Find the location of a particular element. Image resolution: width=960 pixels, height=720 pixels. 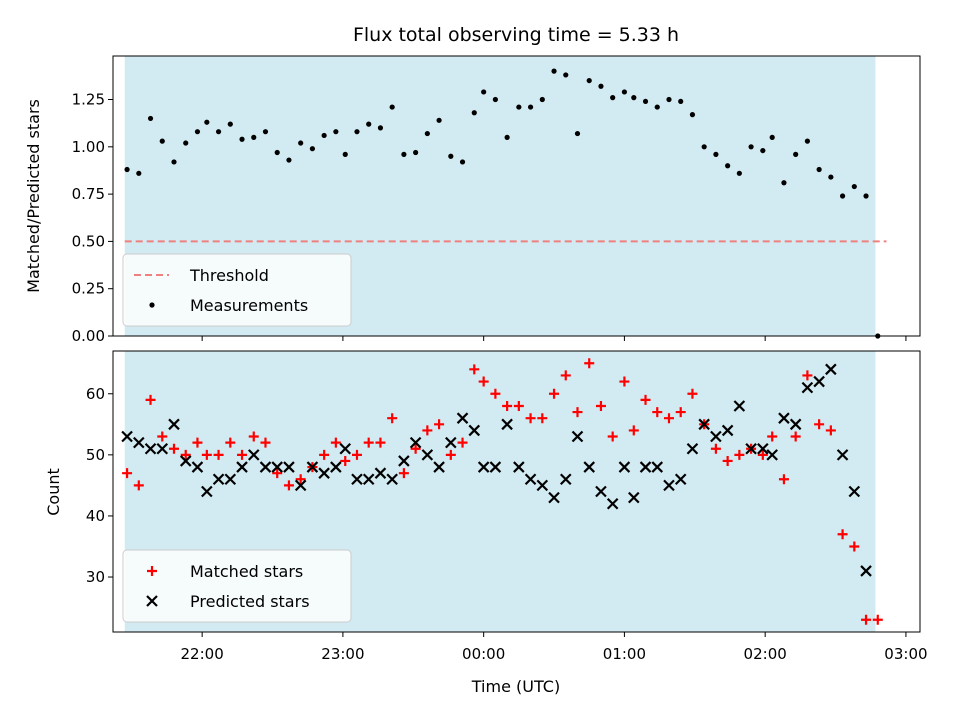

legend-label: Predicted stars is located at coordinates (250, 601).